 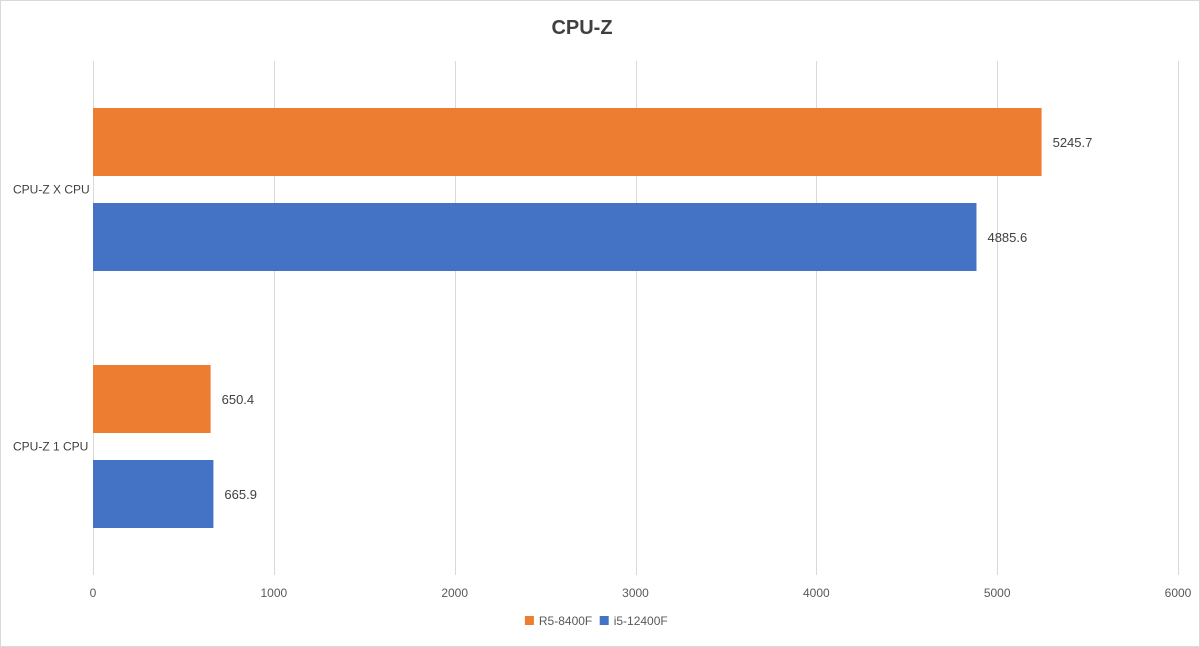 What do you see at coordinates (240, 494) in the screenshot?
I see `data-label: 665.9` at bounding box center [240, 494].